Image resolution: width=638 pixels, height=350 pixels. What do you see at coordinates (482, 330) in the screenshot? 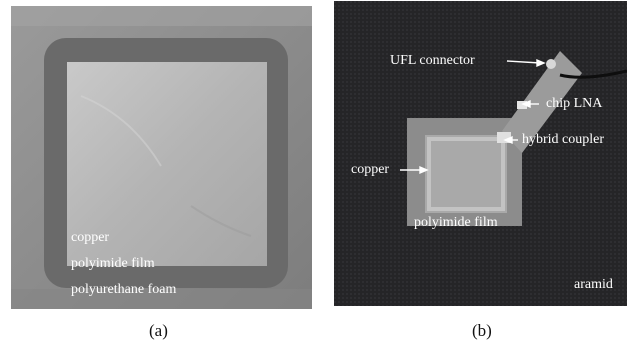
I see `caption-b: (b)` at bounding box center [482, 330].